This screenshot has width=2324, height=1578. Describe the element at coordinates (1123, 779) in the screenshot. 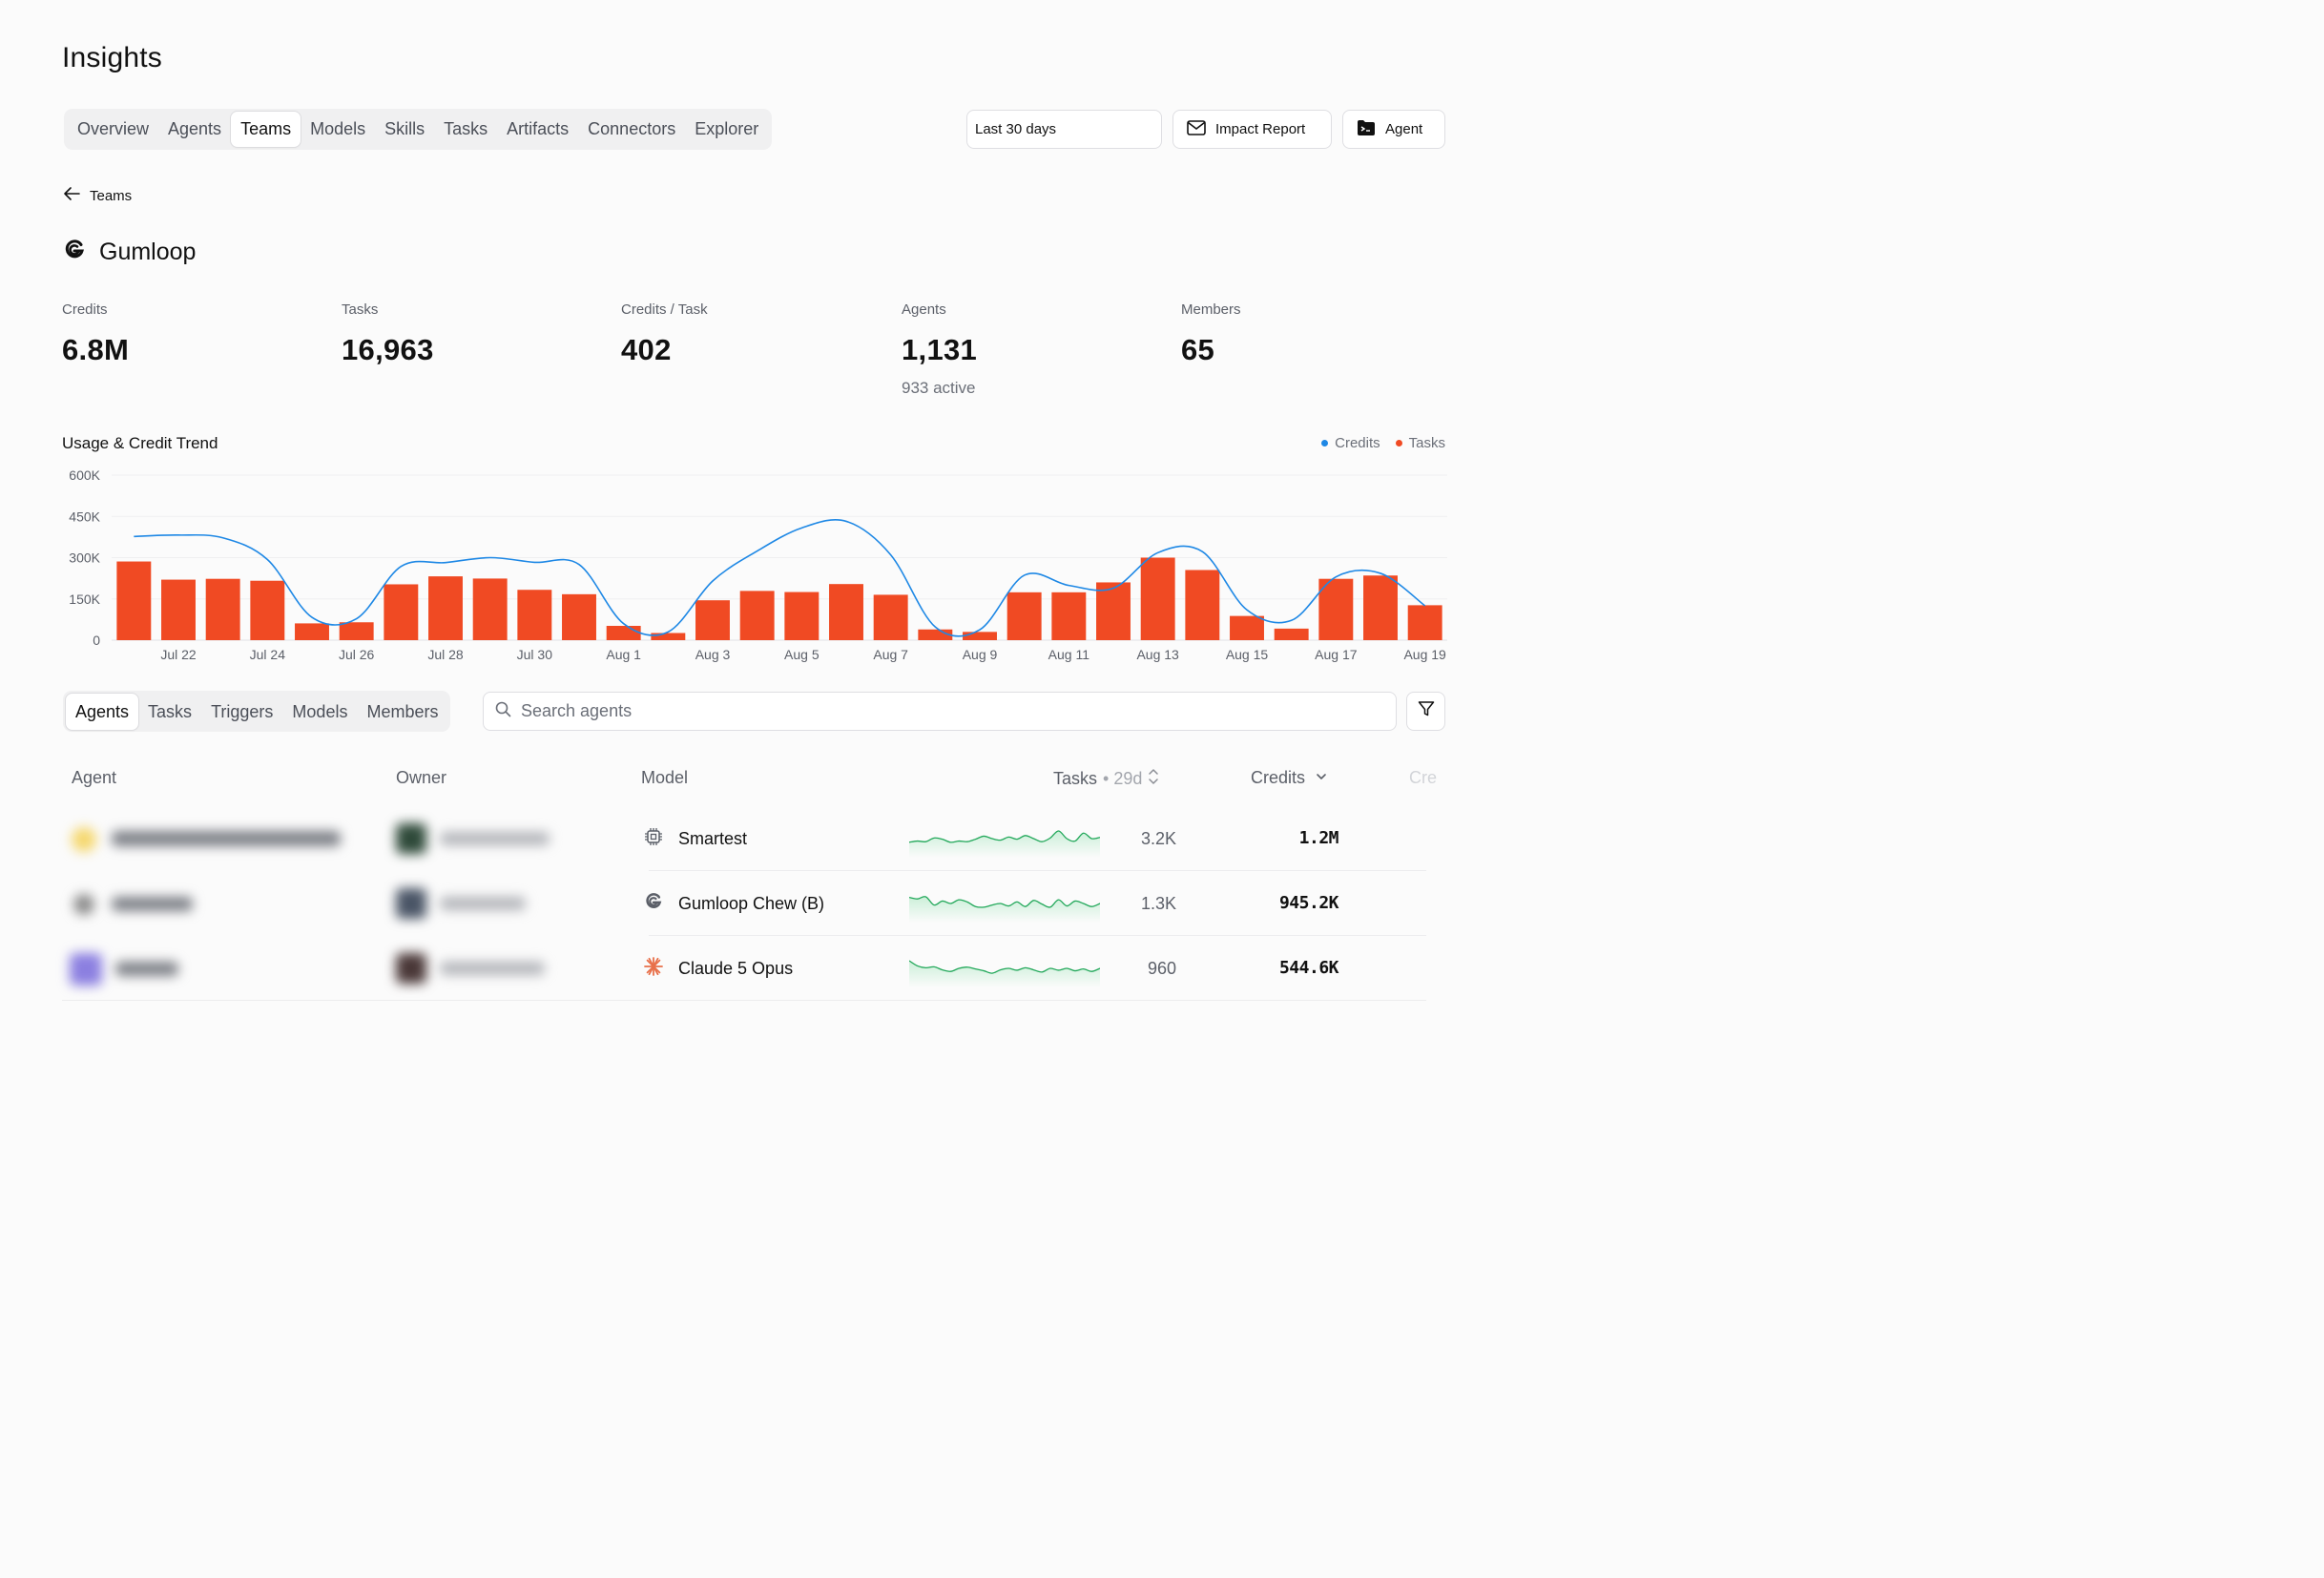

I see `column-header-tasks-period: • 29d` at that location.